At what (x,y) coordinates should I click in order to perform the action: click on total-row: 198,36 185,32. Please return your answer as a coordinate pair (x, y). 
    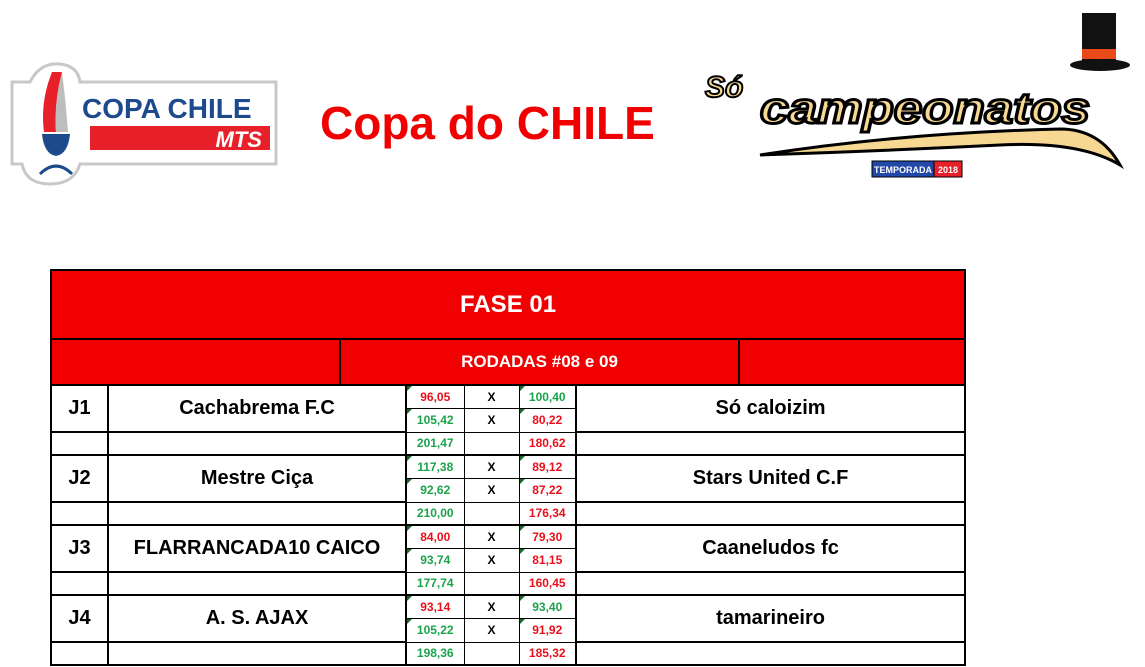
    Looking at the image, I should click on (508, 653).